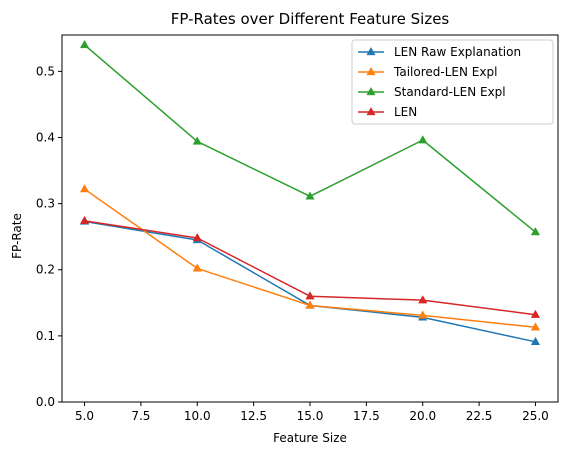 This screenshot has width=567, height=455. What do you see at coordinates (253, 416) in the screenshot?
I see `x-tick-label: 12.5` at bounding box center [253, 416].